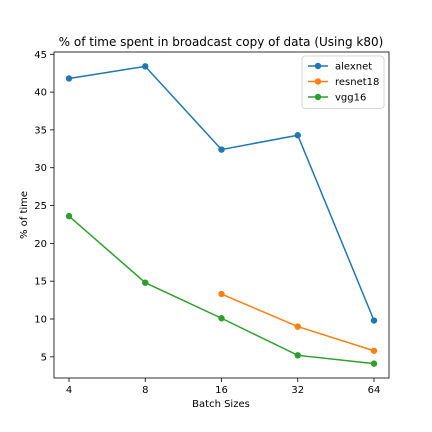 This screenshot has width=432, height=432. Describe the element at coordinates (40, 130) in the screenshot. I see `y-tick-label: 35` at that location.